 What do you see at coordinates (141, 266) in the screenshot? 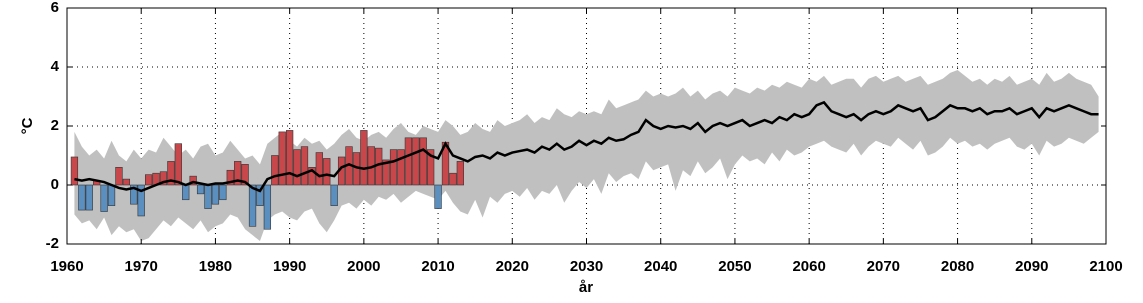
I see `x-tick-label: 1970` at bounding box center [141, 266].